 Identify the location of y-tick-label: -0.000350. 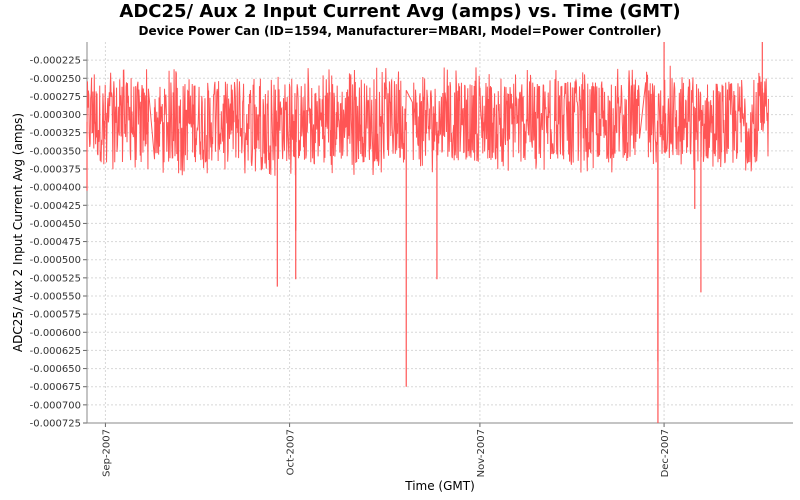
(55, 151).